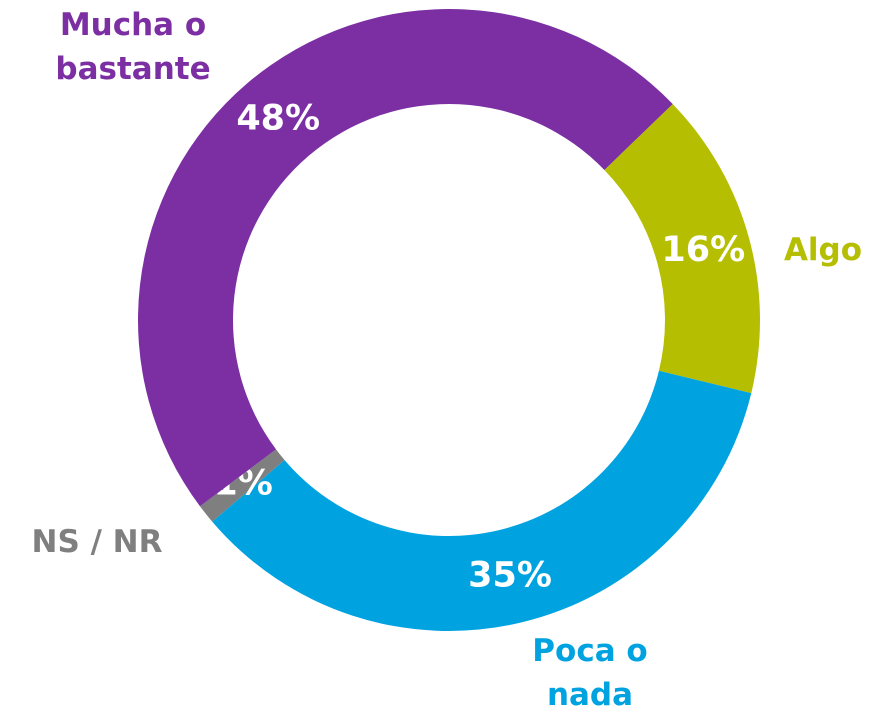 This screenshot has width=896, height=717. Describe the element at coordinates (278, 118) in the screenshot. I see `value-label: 48%` at that location.